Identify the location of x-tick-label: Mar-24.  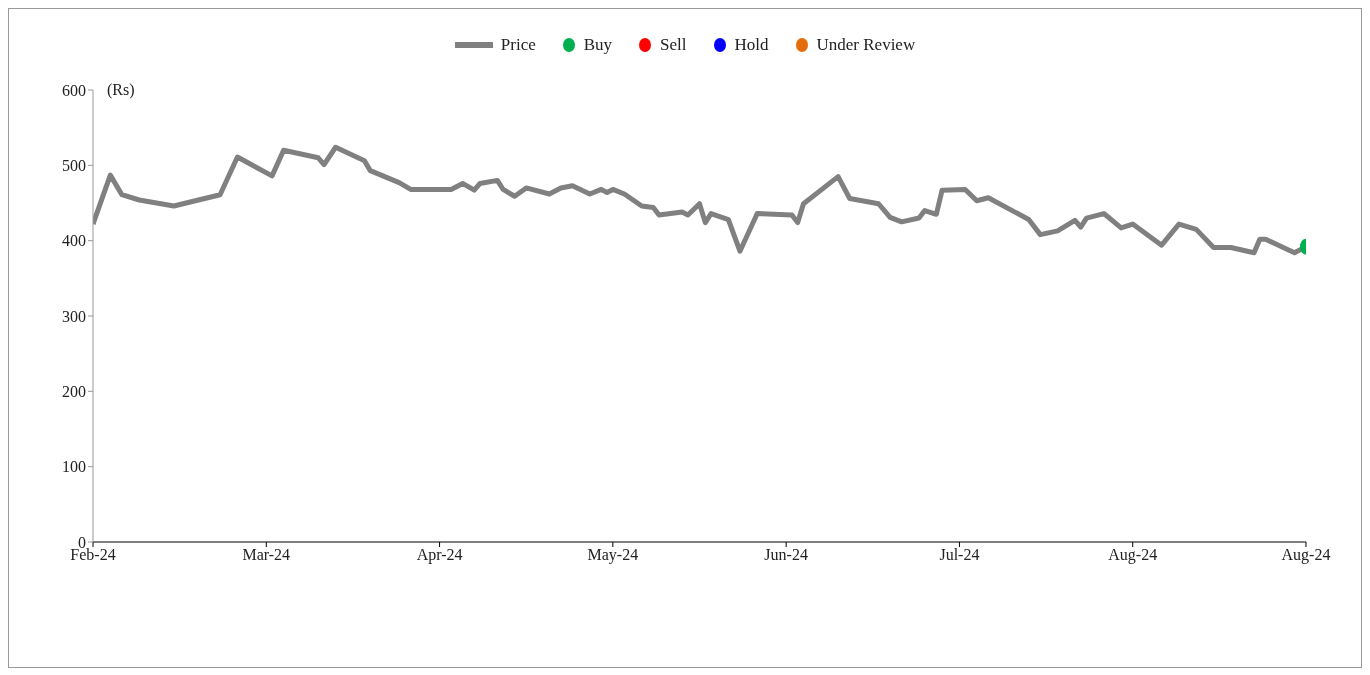
(266, 555).